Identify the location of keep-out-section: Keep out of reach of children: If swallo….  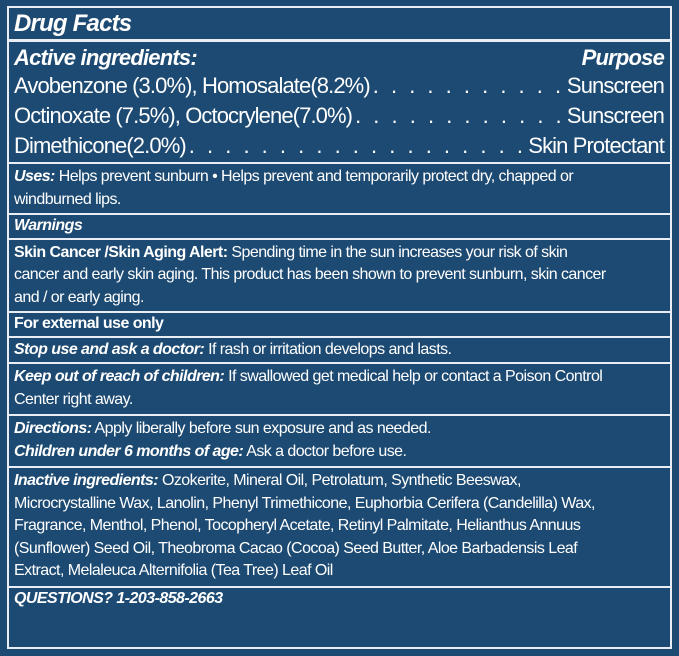
(339, 390).